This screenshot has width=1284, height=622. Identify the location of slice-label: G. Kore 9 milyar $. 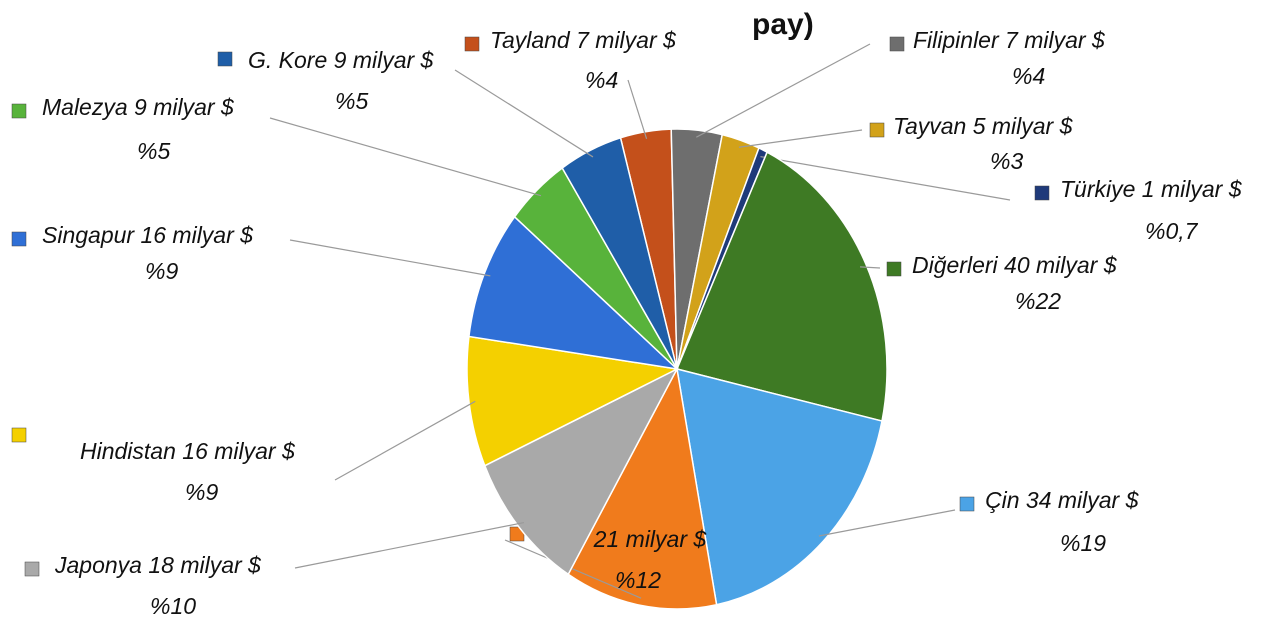
(341, 60).